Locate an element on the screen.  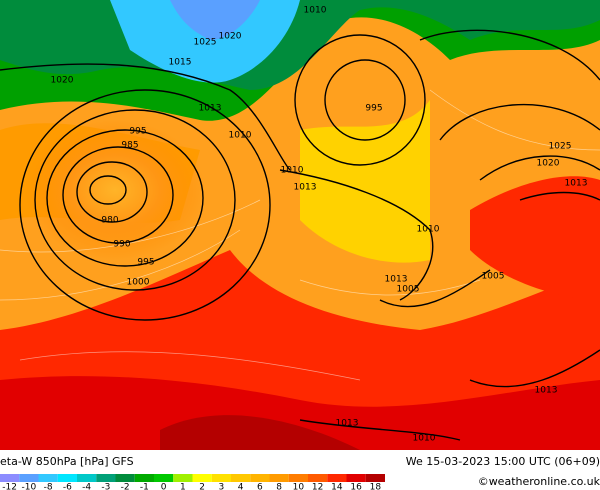
map-title: eta-W 850hPa [hPa] GFS is located at coordinates (67, 461).